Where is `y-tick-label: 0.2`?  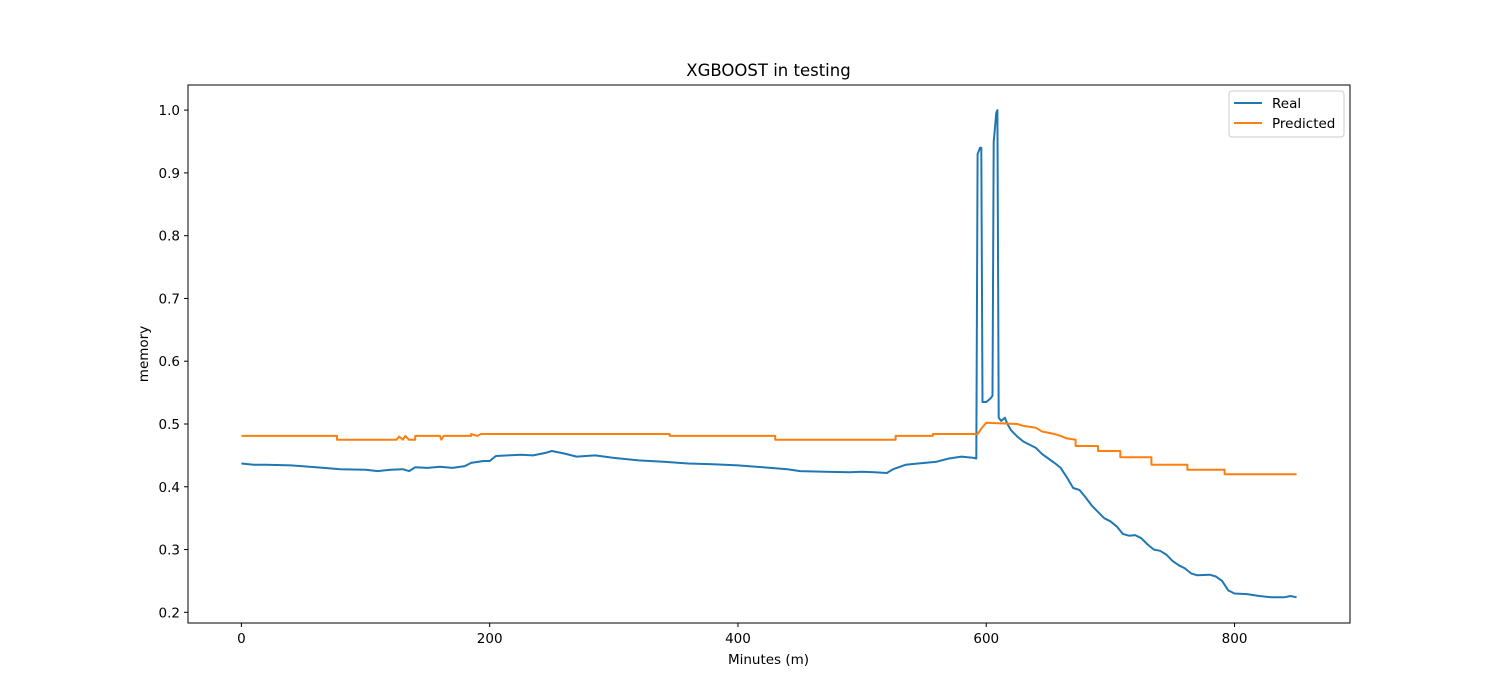 y-tick-label: 0.2 is located at coordinates (169, 613).